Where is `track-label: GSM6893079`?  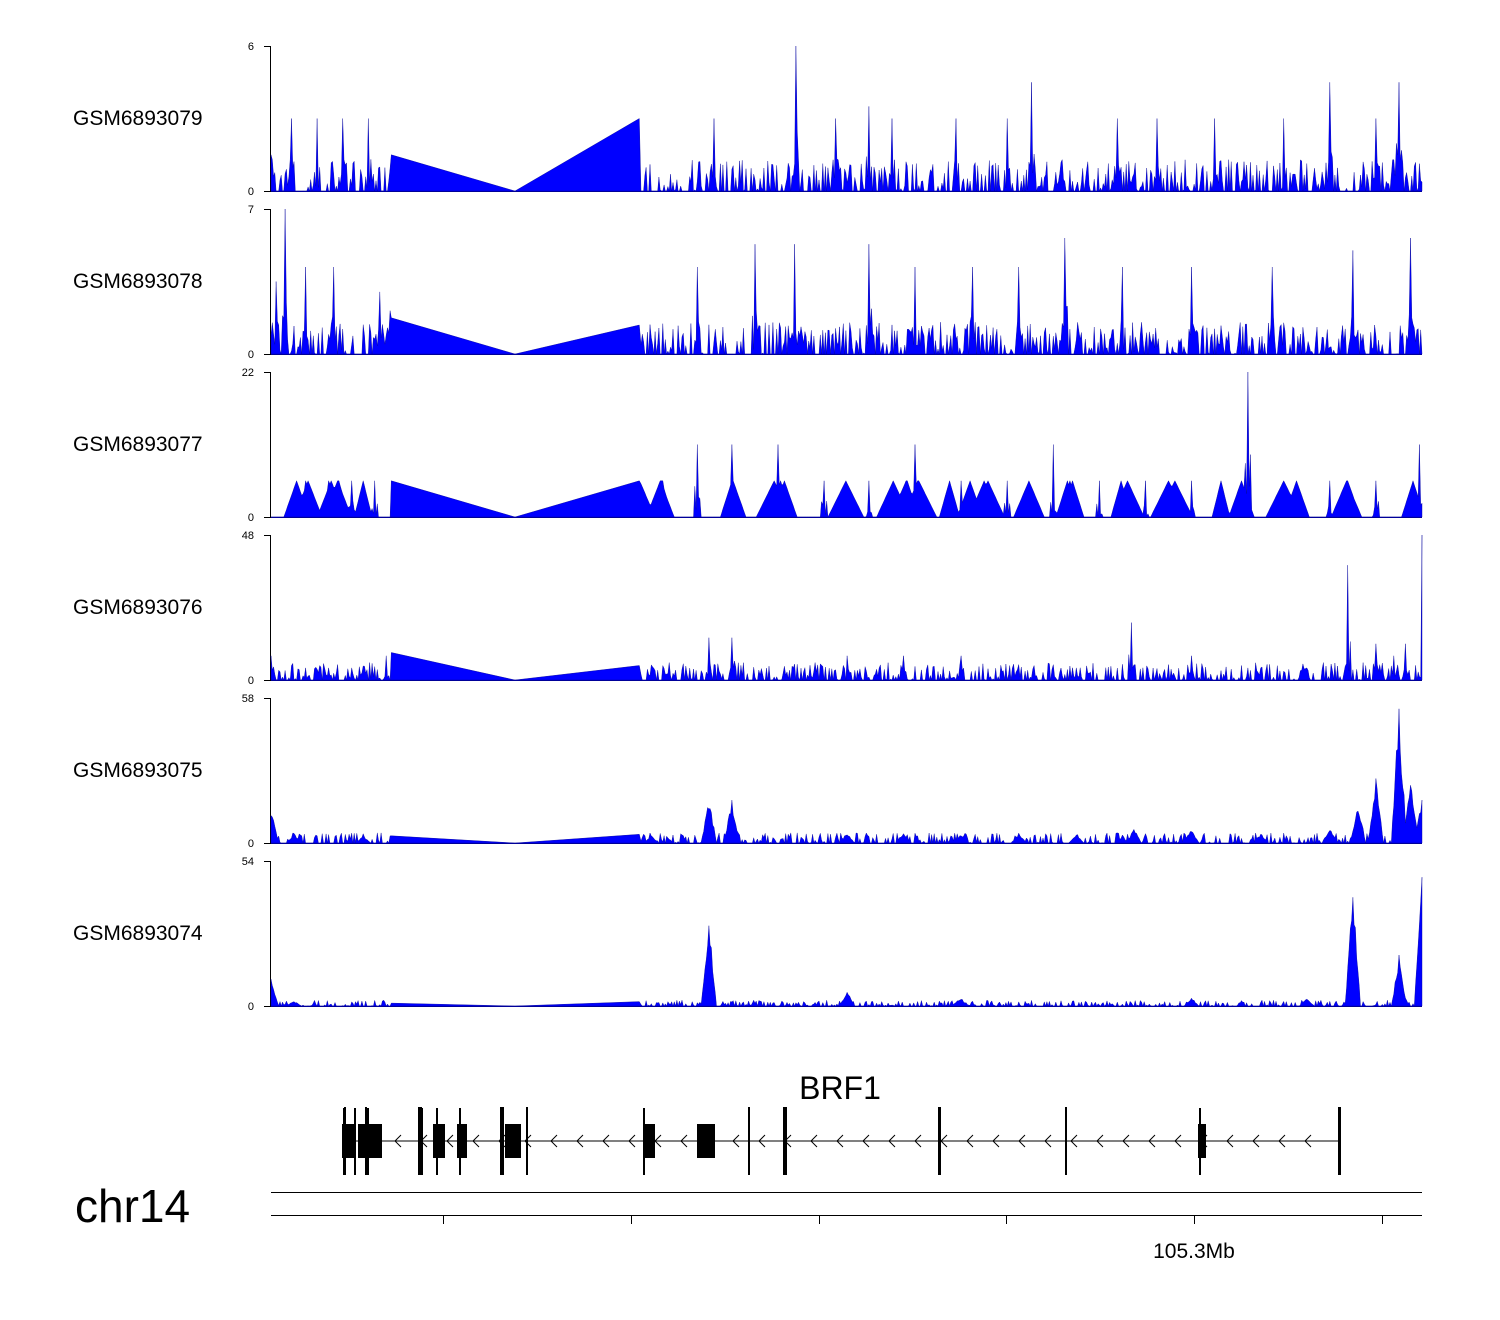
track-label: GSM6893079 is located at coordinates (138, 118).